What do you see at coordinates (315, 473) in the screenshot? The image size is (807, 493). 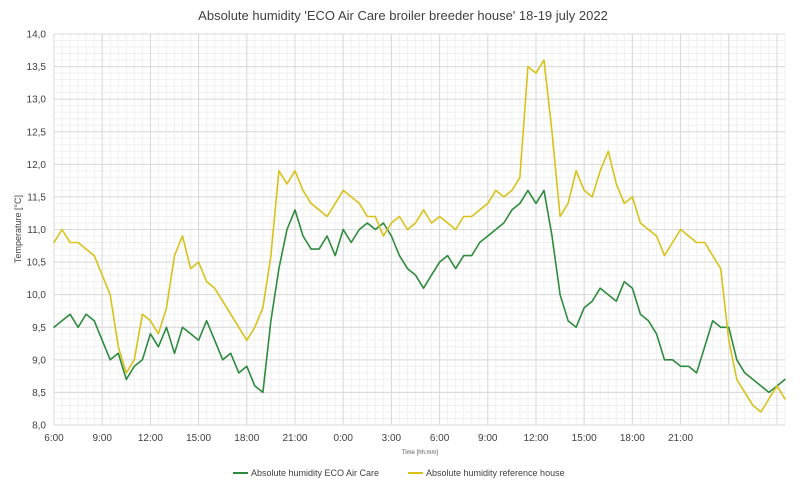 I see `legend-label-eco: Absolute humidity ECO Air Care` at bounding box center [315, 473].